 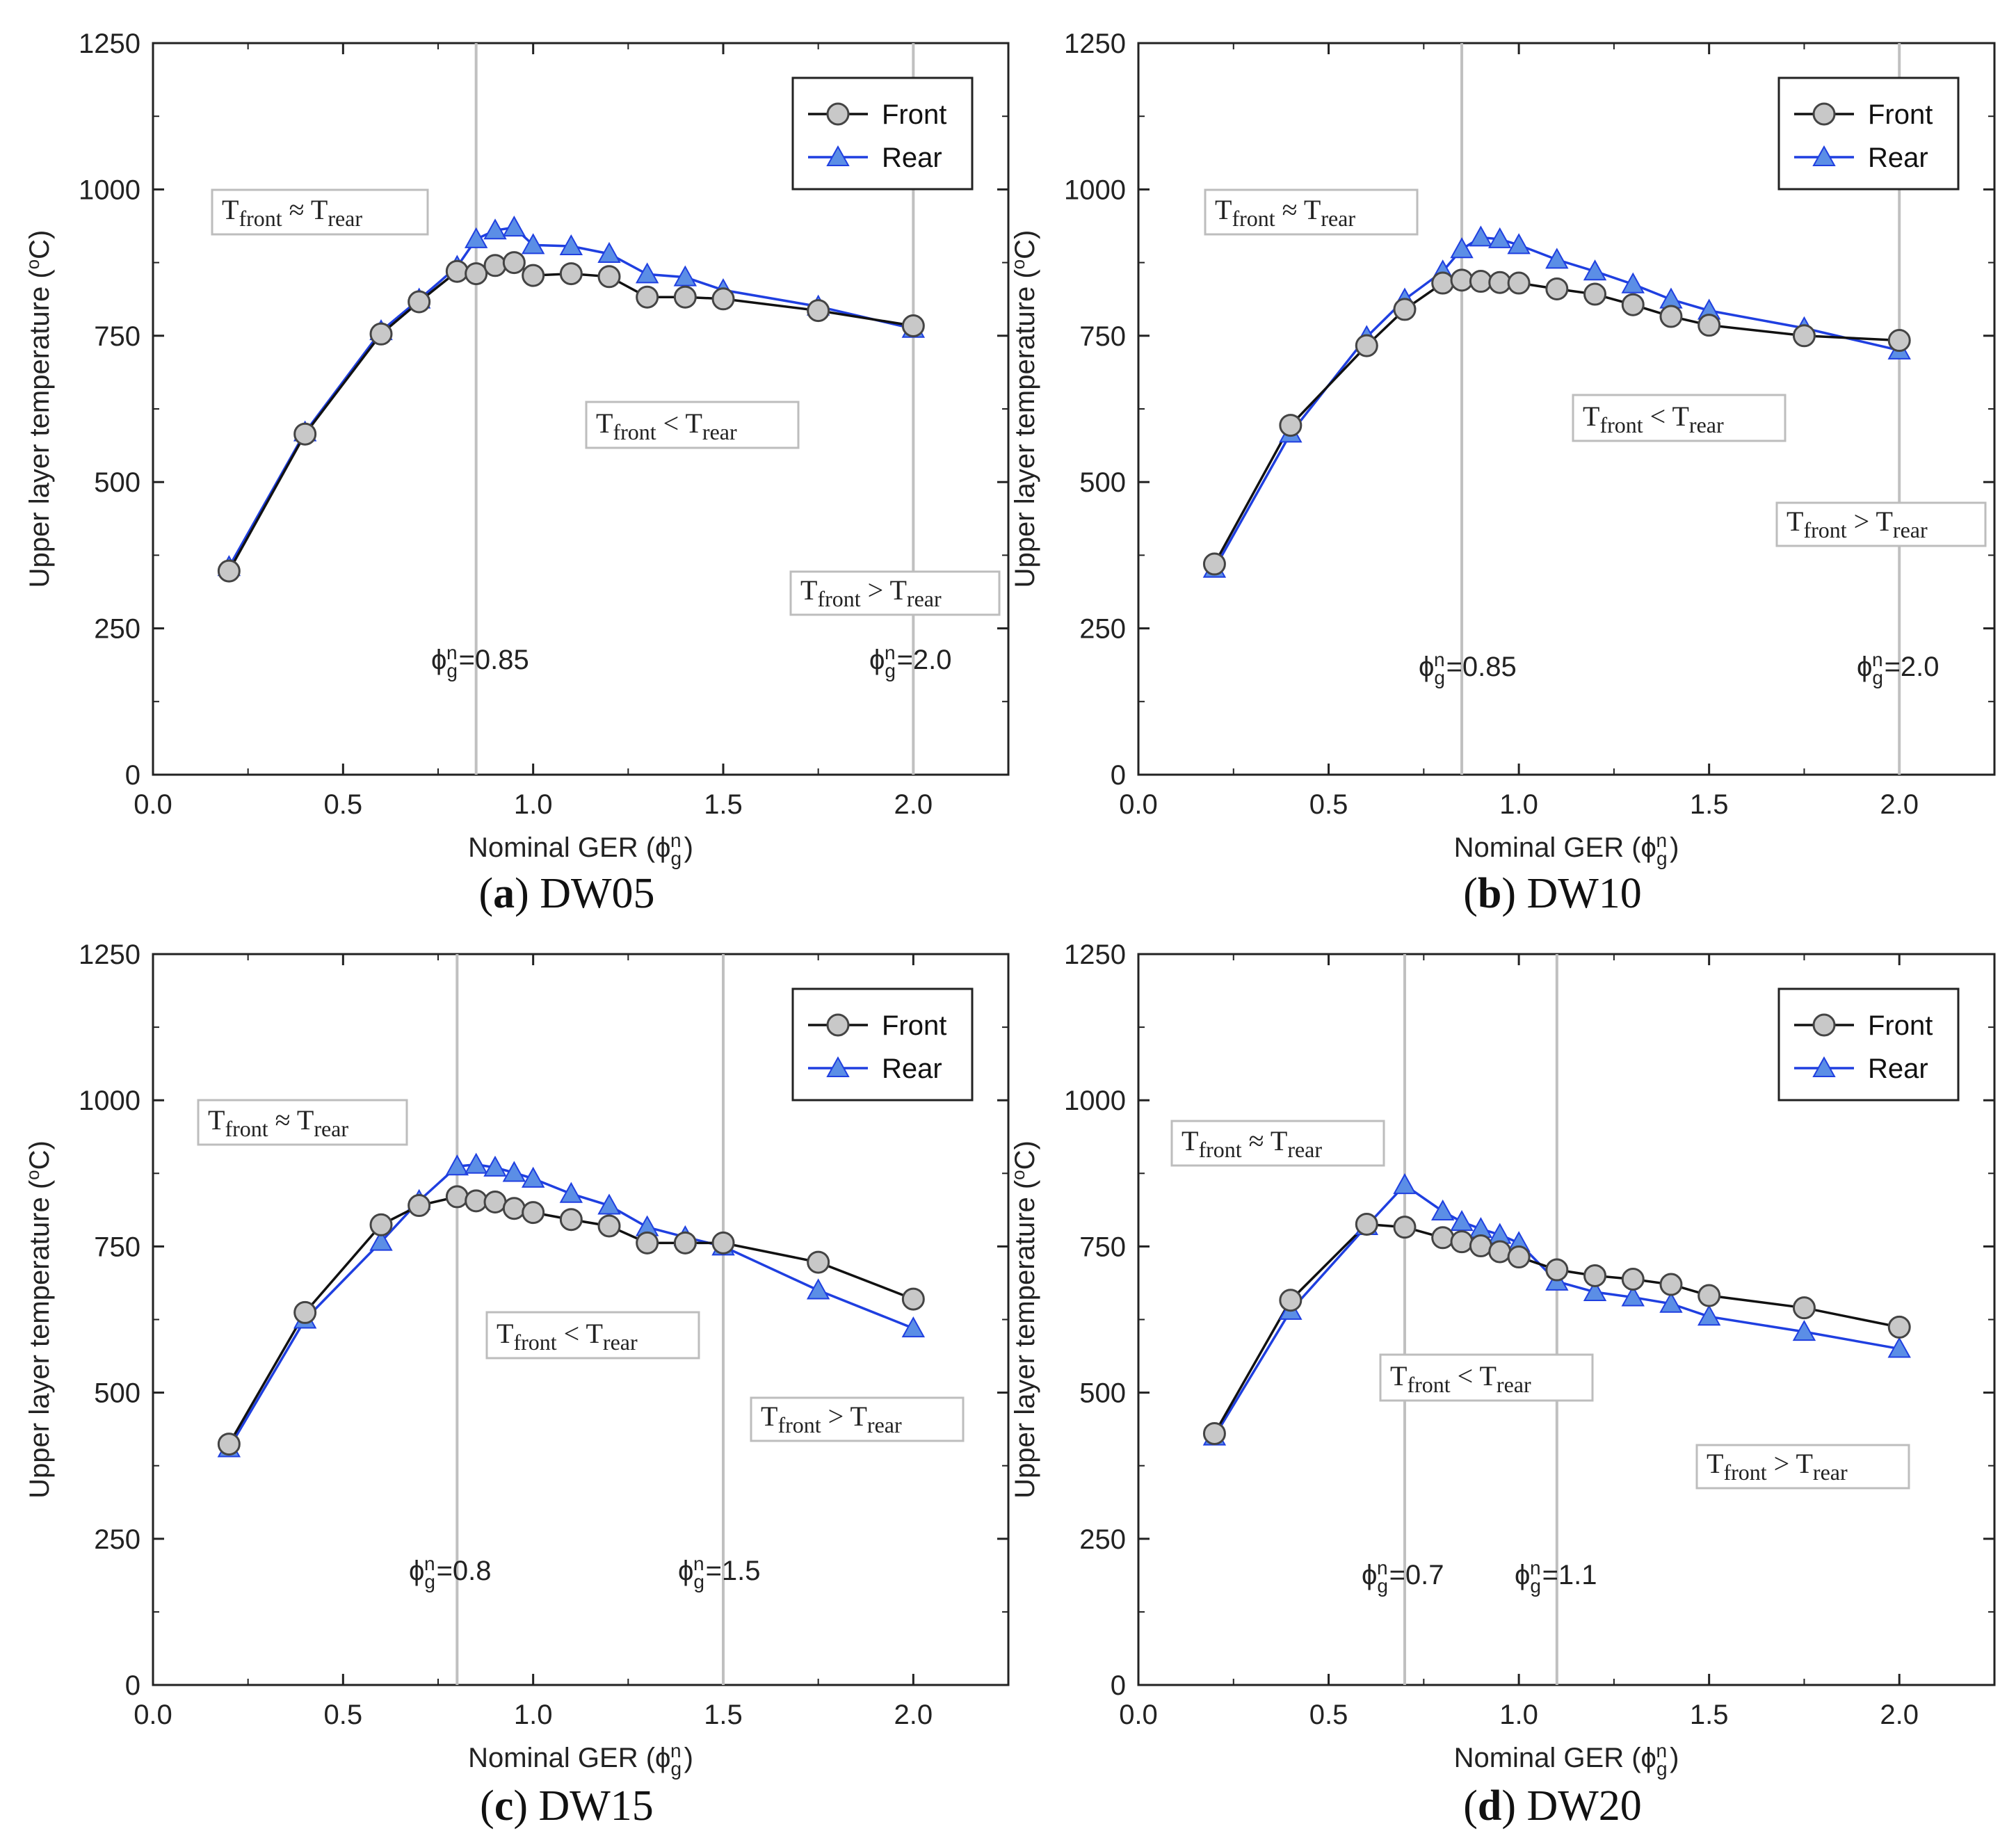 What do you see at coordinates (1103, 482) in the screenshot?
I see `y-tick-label: 500` at bounding box center [1103, 482].